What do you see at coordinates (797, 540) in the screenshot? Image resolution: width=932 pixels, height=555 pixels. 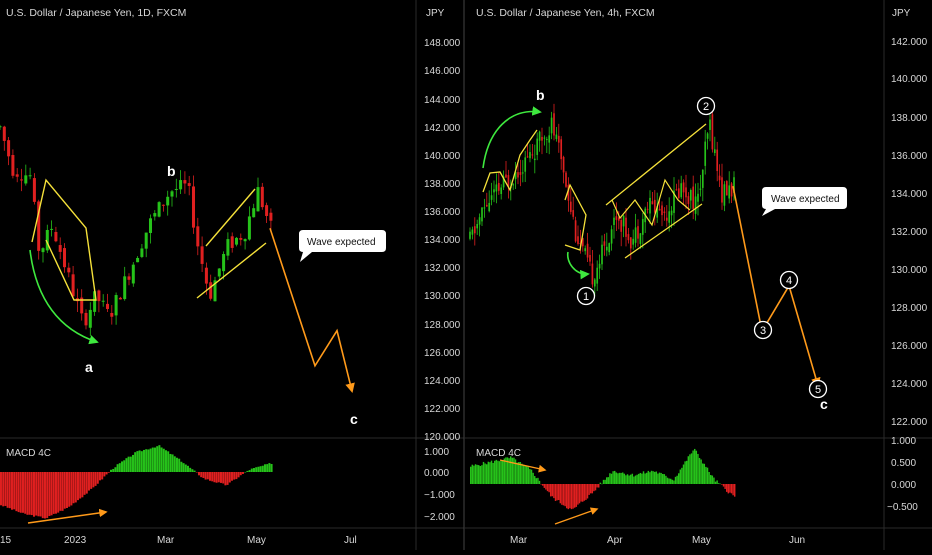 I see `right-time-tick: Jun` at bounding box center [797, 540].